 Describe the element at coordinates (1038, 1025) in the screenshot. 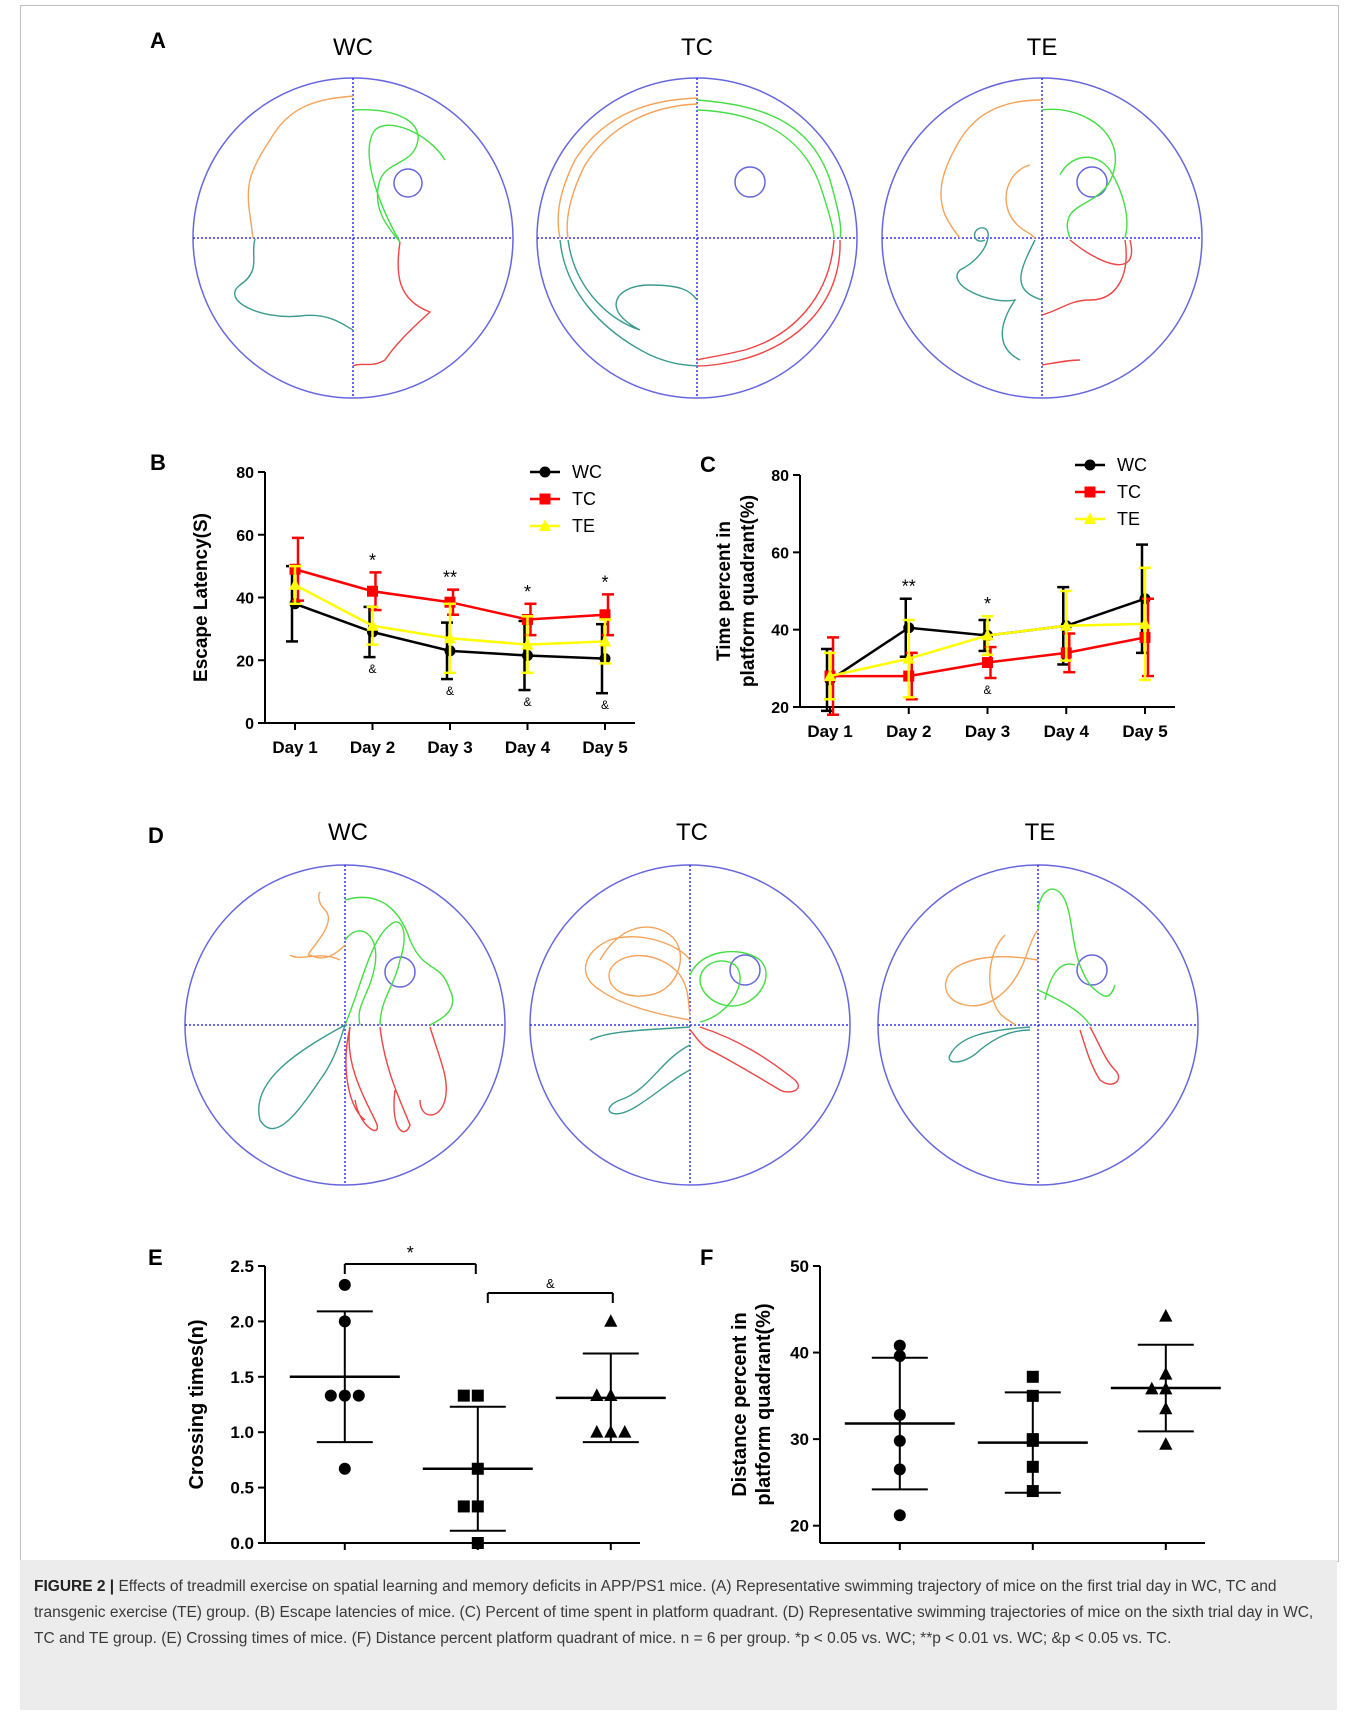

I see `maze-d-te` at that location.